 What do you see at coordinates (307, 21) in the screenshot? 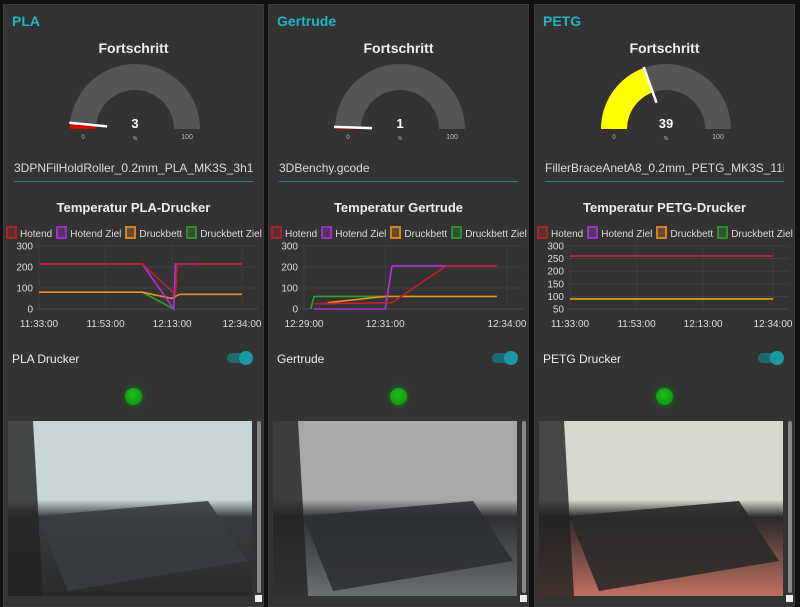
I see `panel-title: Gertrude` at bounding box center [307, 21].